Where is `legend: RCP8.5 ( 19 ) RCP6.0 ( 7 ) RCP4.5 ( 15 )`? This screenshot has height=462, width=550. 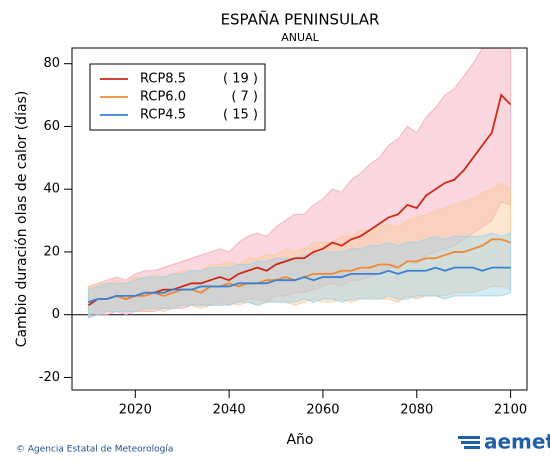
legend: RCP8.5 ( 19 ) RCP6.0 ( 7 ) RCP4.5 ( 15 ) is located at coordinates (179, 97).